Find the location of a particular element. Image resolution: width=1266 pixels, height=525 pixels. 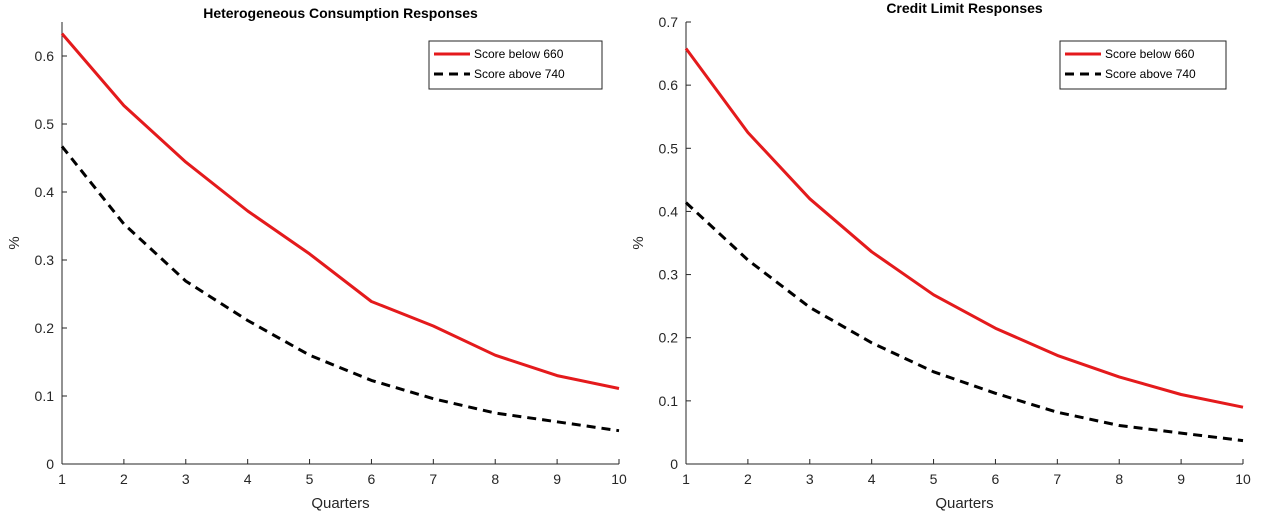

chart-title: Heterogeneous Consumption Responses is located at coordinates (340, 13).